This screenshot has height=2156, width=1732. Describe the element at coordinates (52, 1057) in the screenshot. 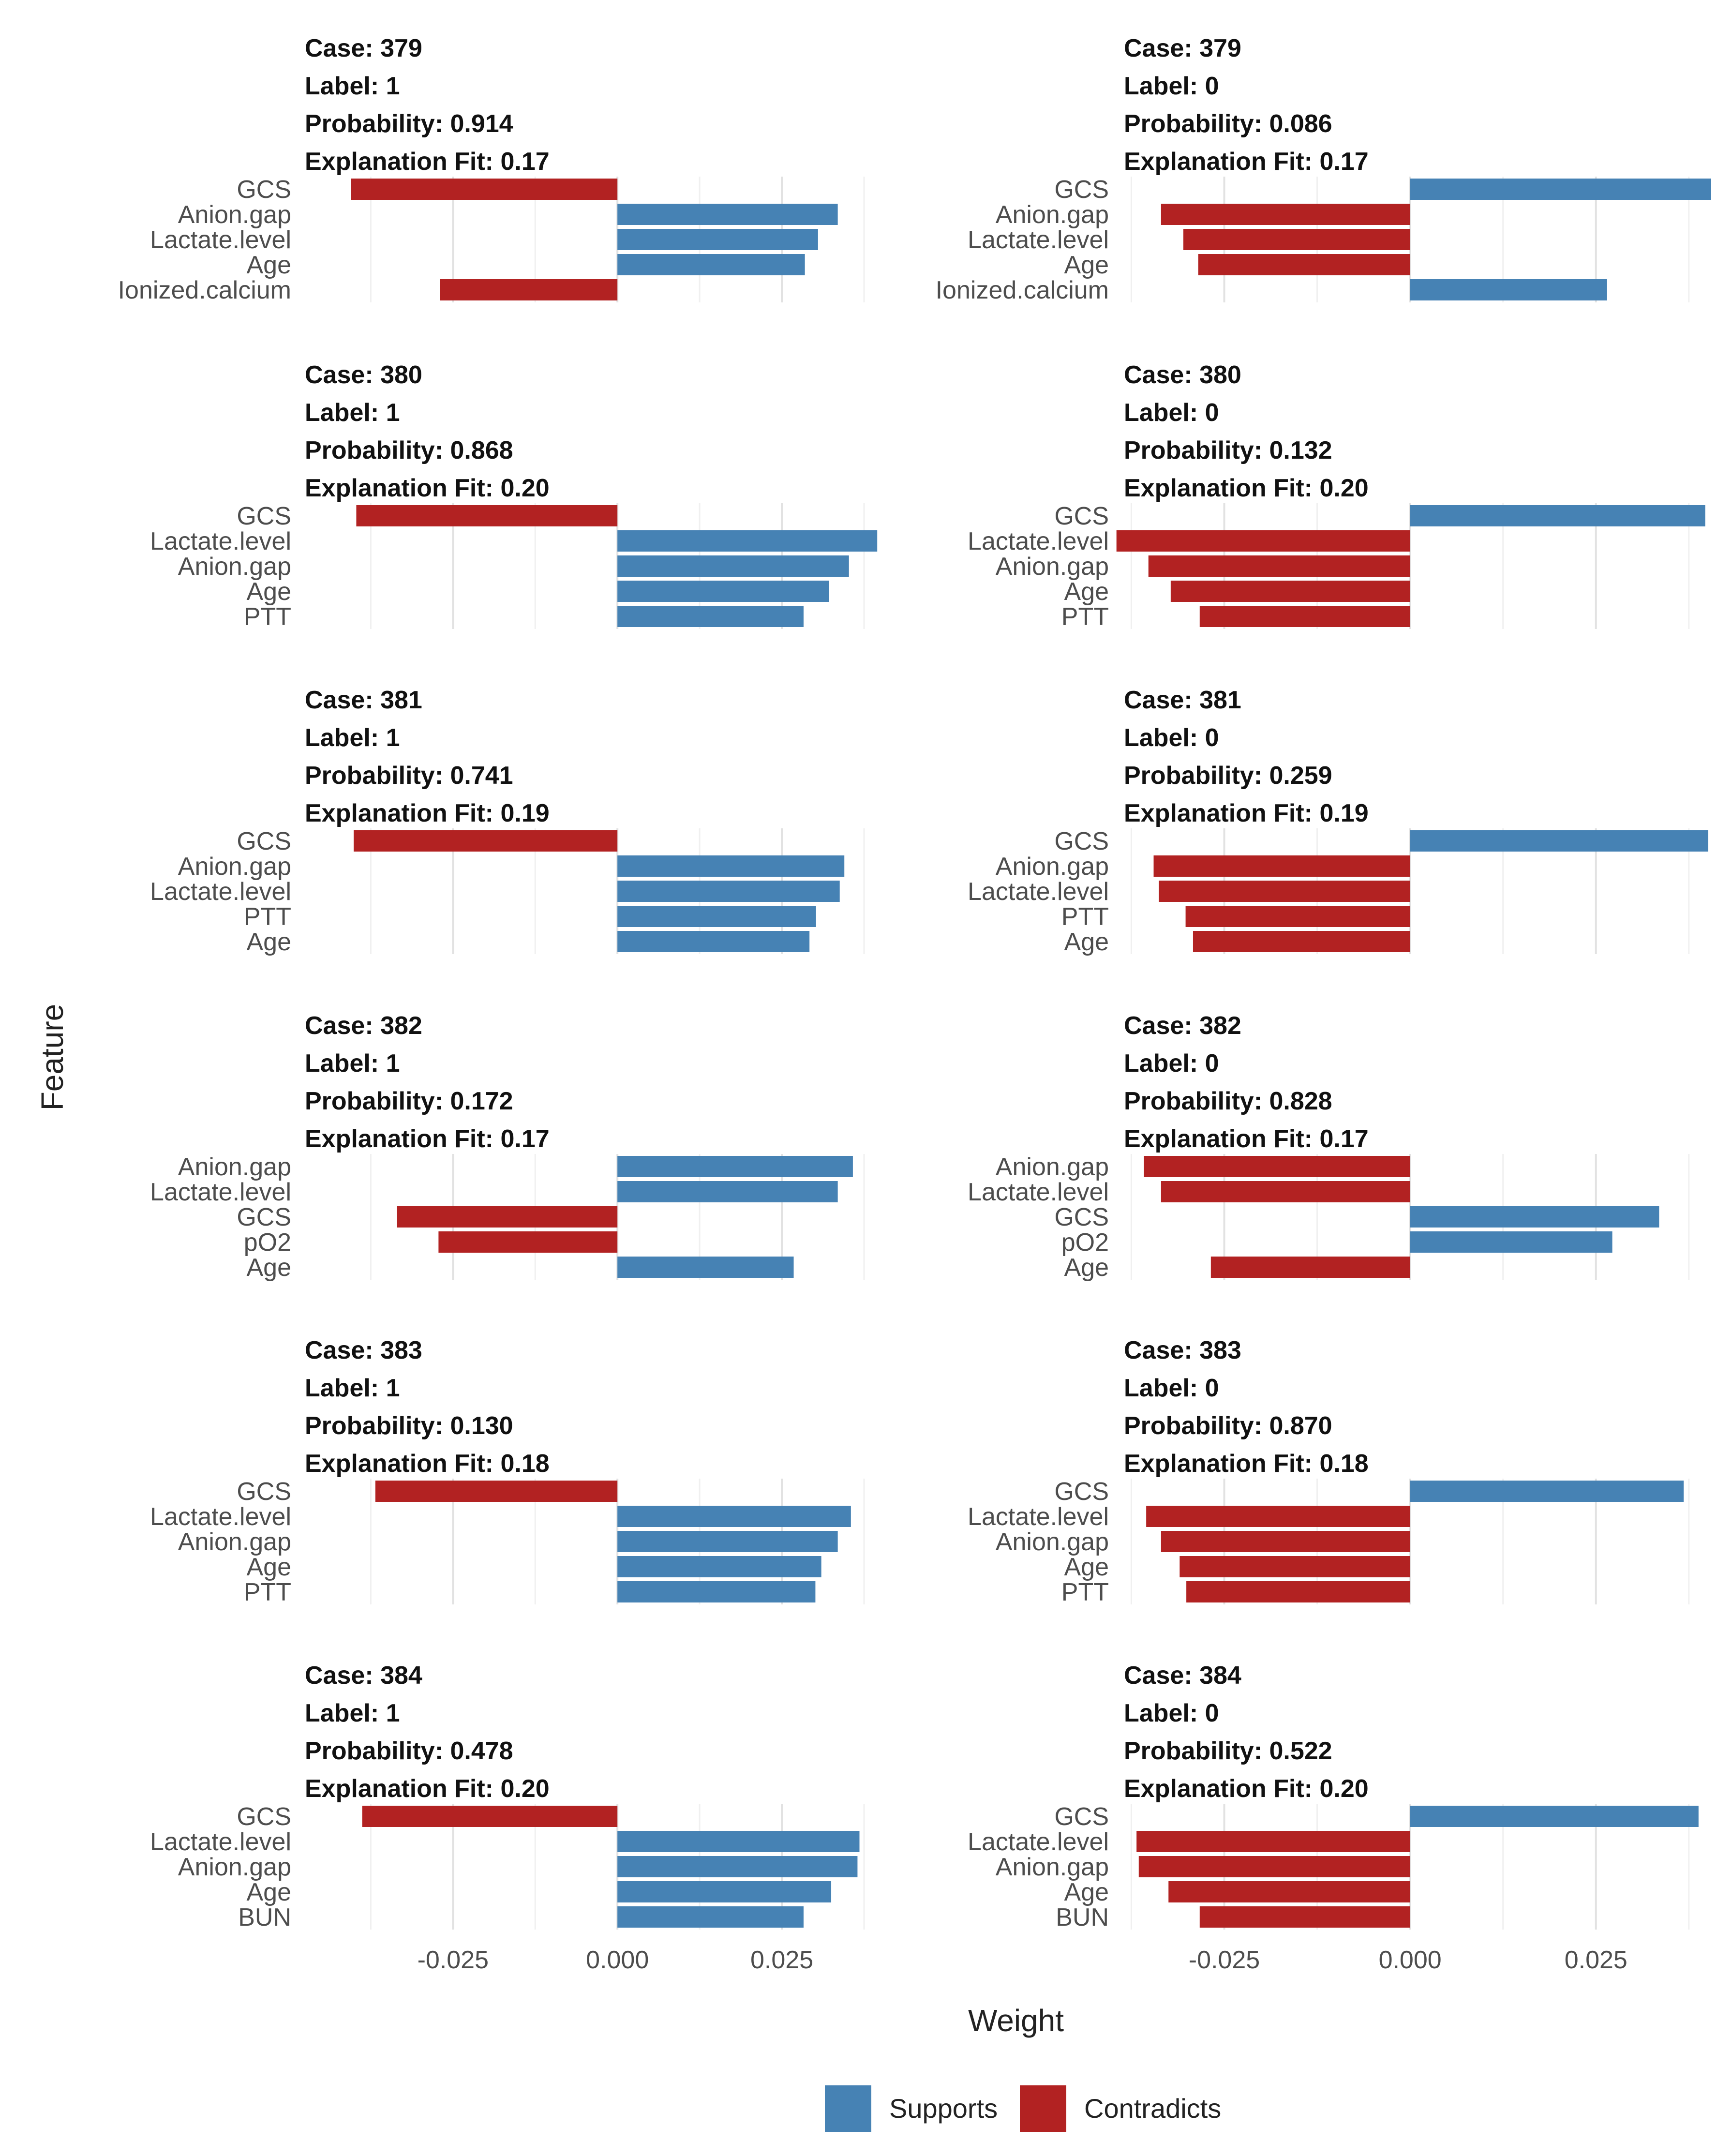

I see `y-axis-title: Feature` at that location.